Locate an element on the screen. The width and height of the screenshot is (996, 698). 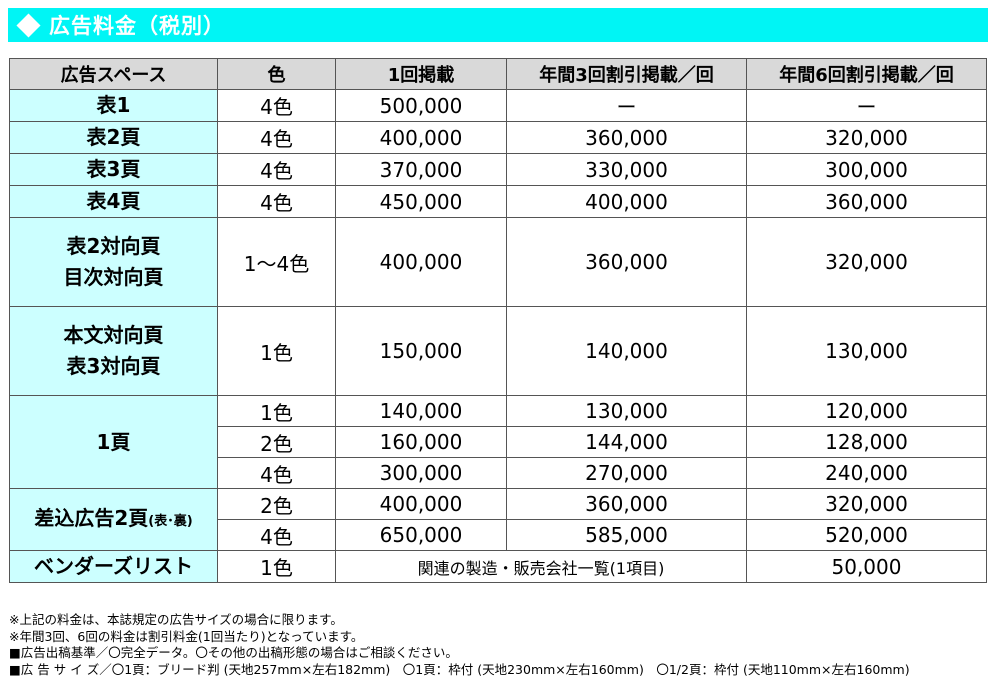
price-once-cell: 160,000 is located at coordinates (421, 442).